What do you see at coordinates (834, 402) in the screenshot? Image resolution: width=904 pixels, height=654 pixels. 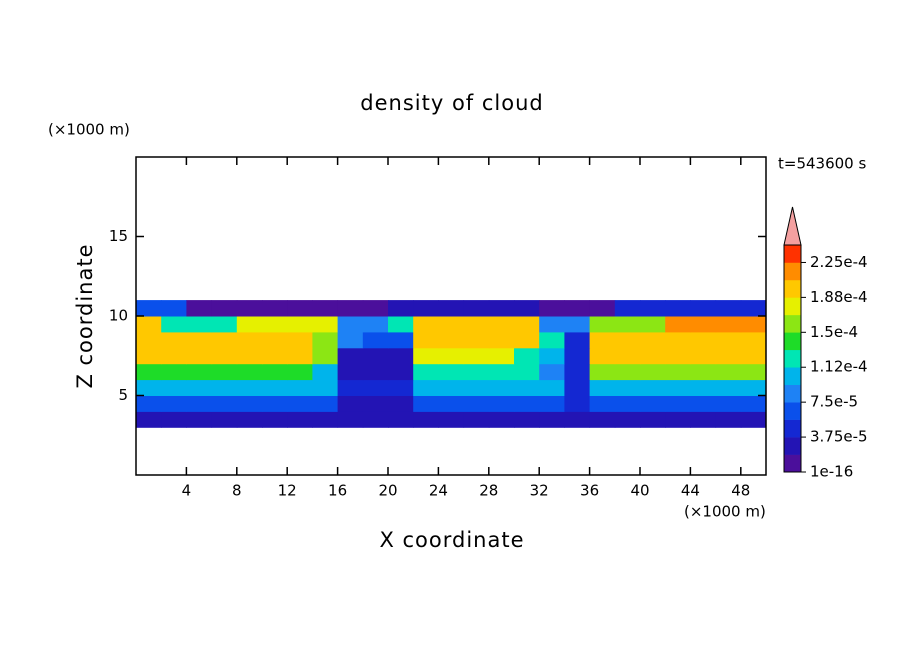 I see `colorbar-label: 7.5e-5` at bounding box center [834, 402].